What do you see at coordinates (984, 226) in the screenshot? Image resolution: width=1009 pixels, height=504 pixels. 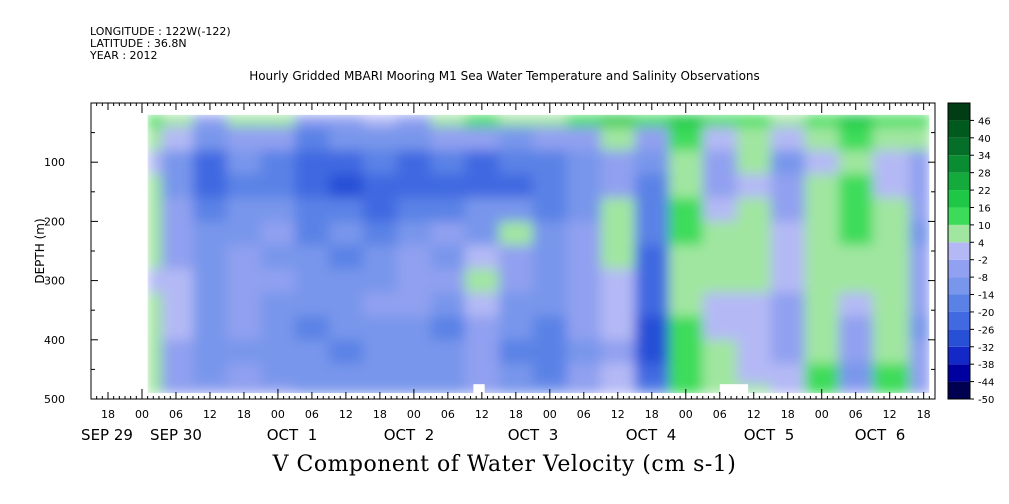 I see `colorbar-tick-label: 10` at bounding box center [984, 226].